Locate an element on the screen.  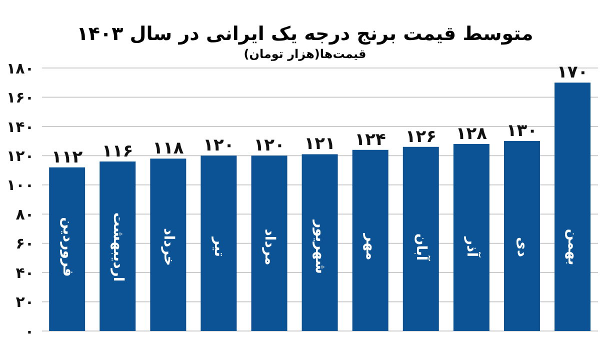
y-tick-label: ۰ is located at coordinates (29, 331).